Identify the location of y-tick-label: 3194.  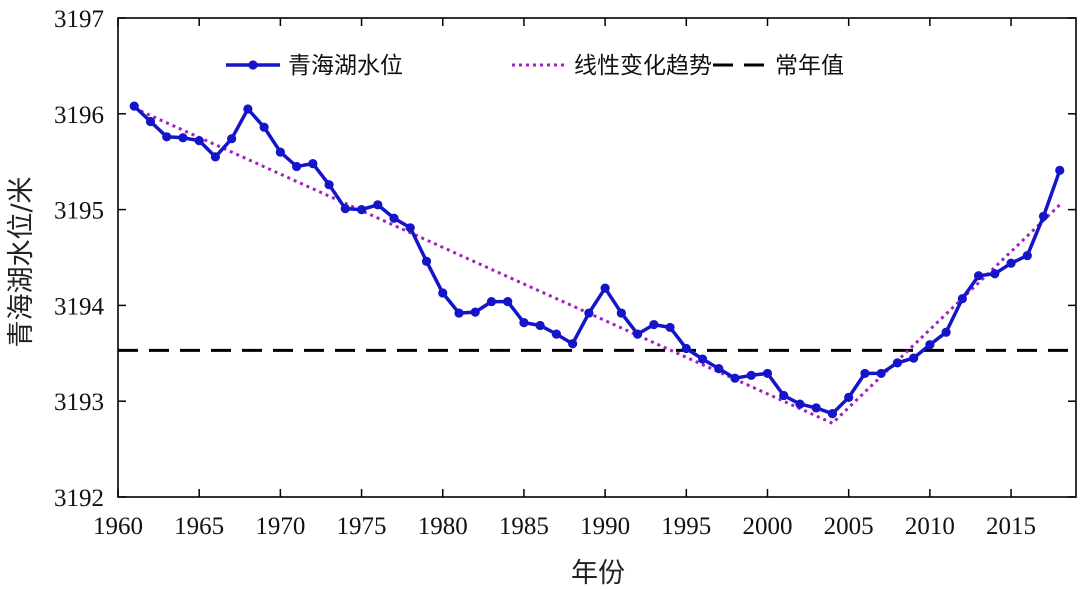
(79, 306).